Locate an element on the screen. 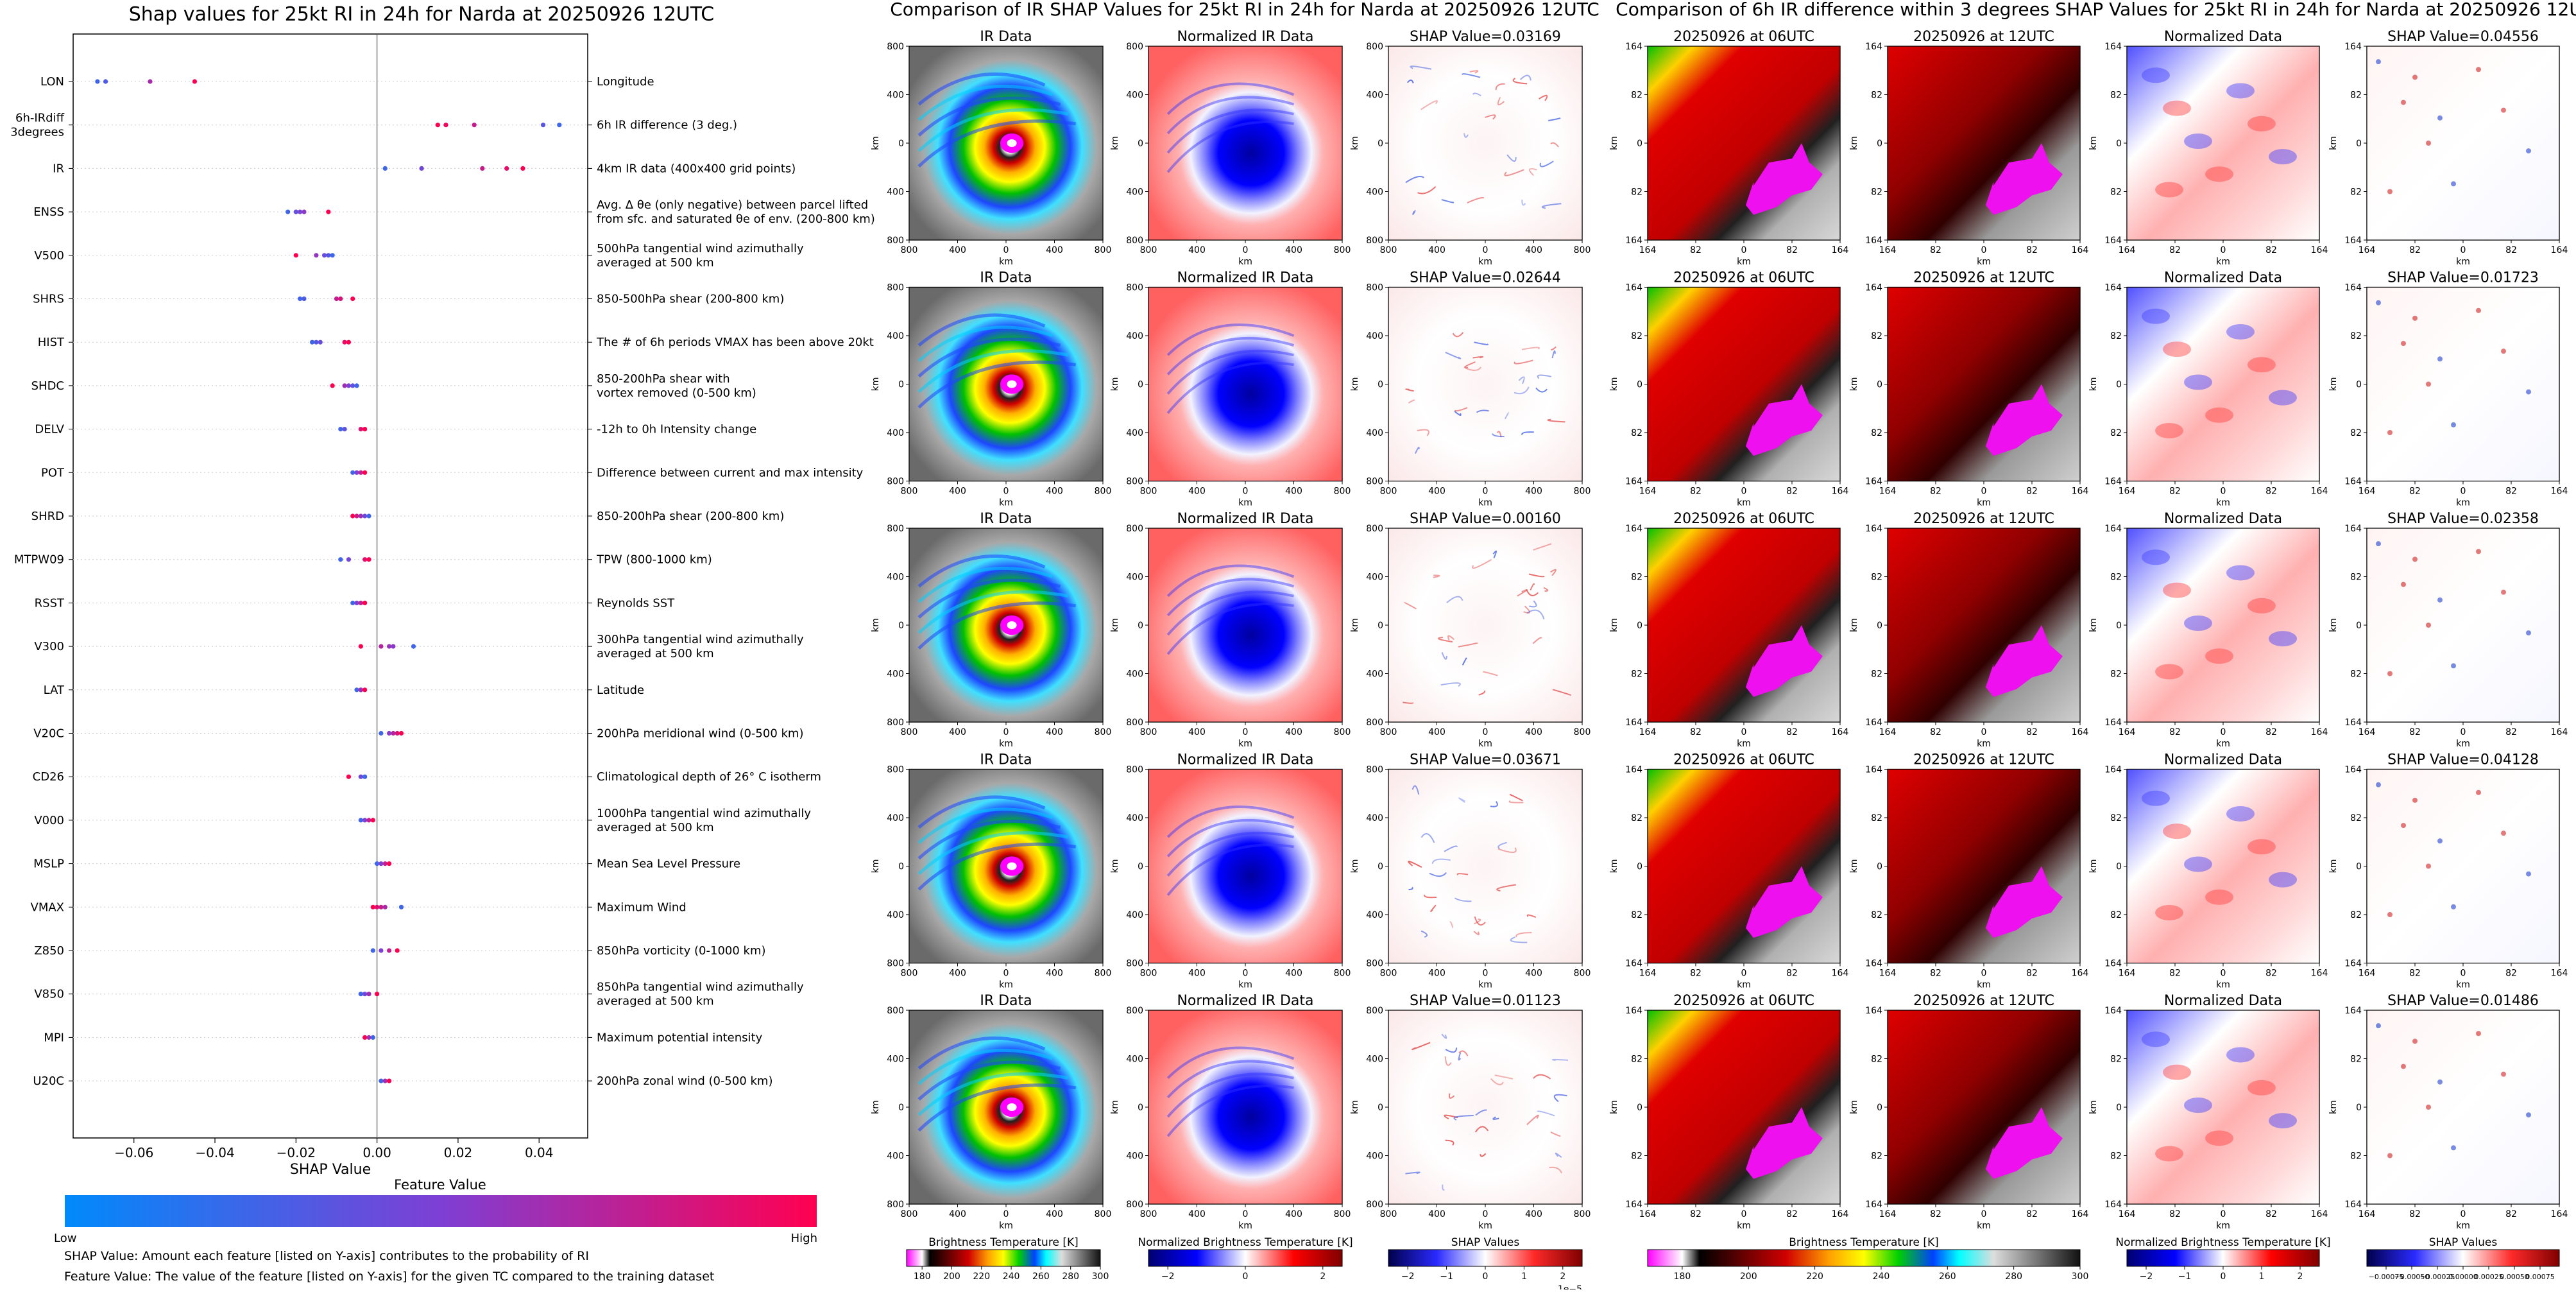 The image size is (2576, 1292). panel-title: SHAP Value=0.01123 is located at coordinates (1485, 1001).